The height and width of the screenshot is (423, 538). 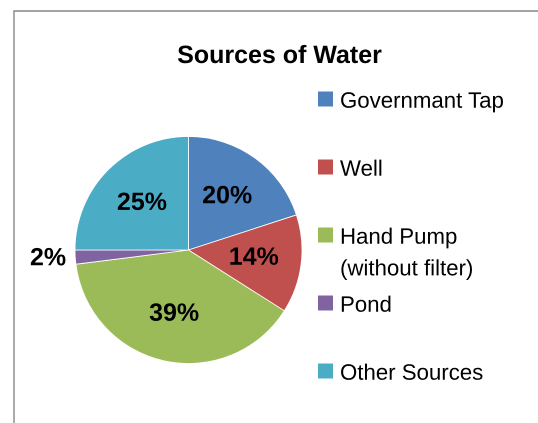 What do you see at coordinates (280, 54) in the screenshot?
I see `chart-title: Sources of Water` at bounding box center [280, 54].